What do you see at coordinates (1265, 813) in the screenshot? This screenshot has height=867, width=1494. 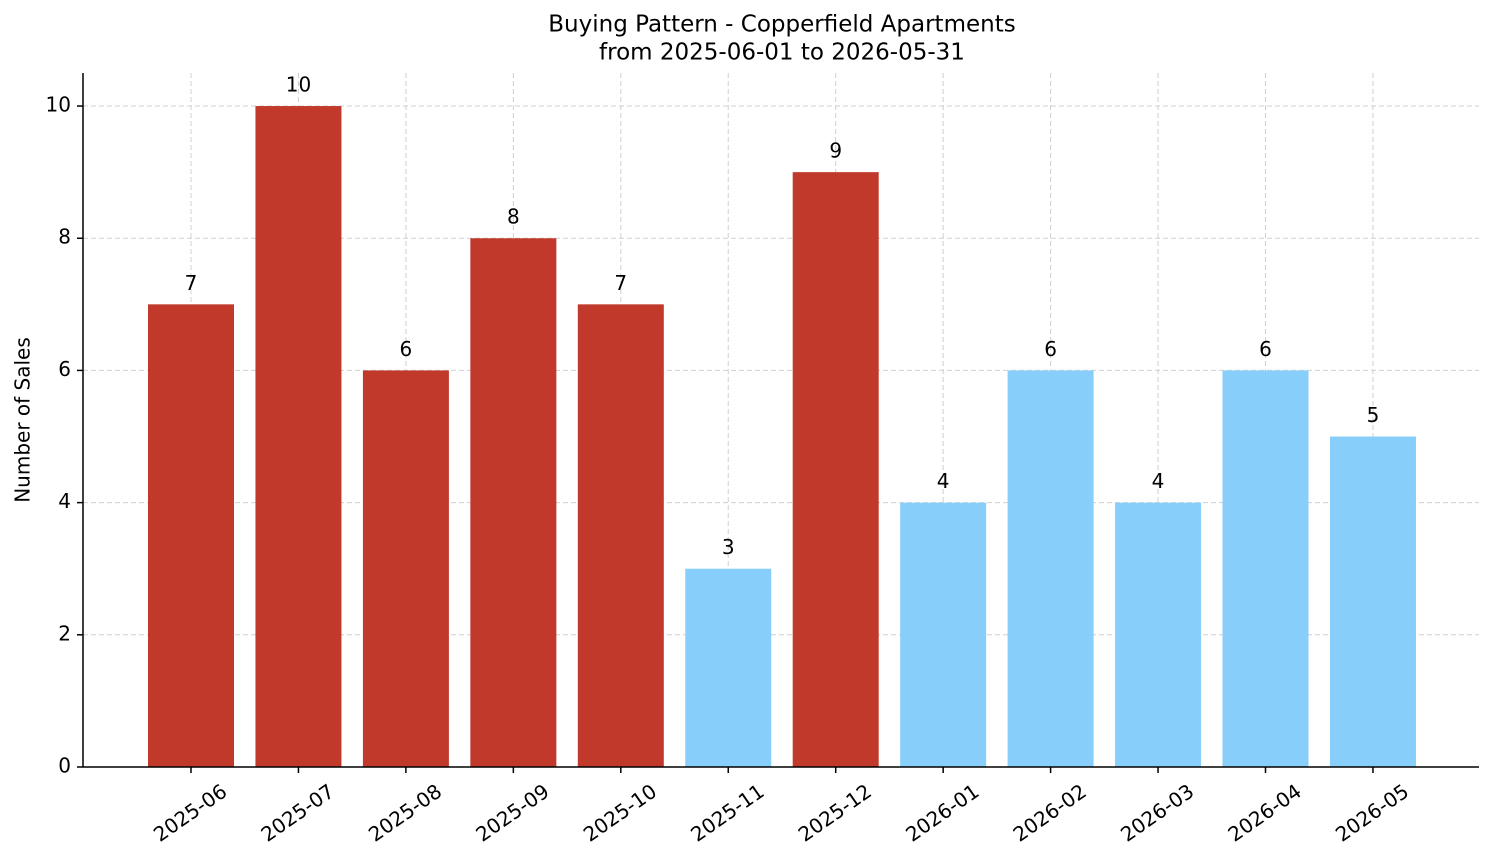 I see `x-tick-label: 2026-04` at bounding box center [1265, 813].